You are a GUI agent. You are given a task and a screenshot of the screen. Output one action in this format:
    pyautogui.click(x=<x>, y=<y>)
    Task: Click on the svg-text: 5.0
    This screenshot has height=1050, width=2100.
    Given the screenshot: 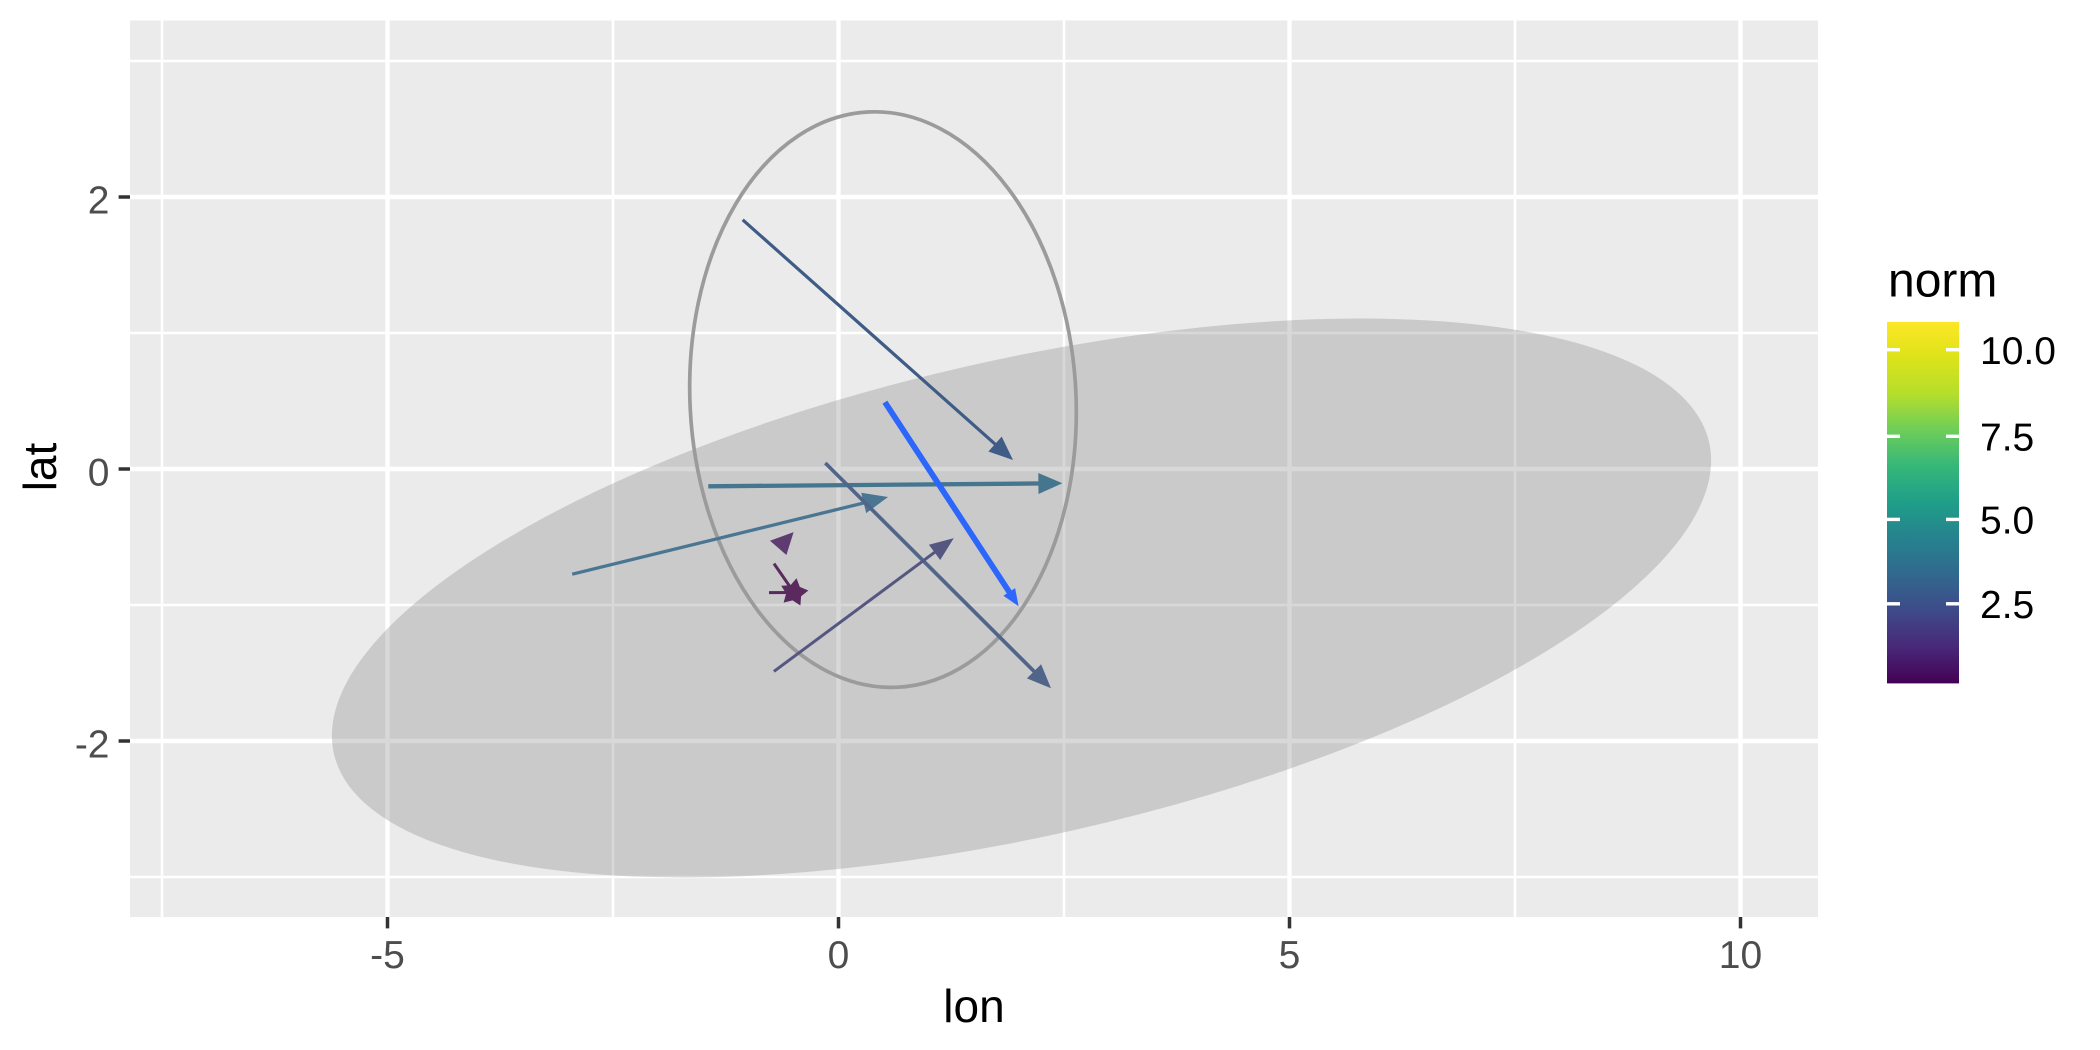 What is the action you would take?
    pyautogui.click(x=2007, y=521)
    